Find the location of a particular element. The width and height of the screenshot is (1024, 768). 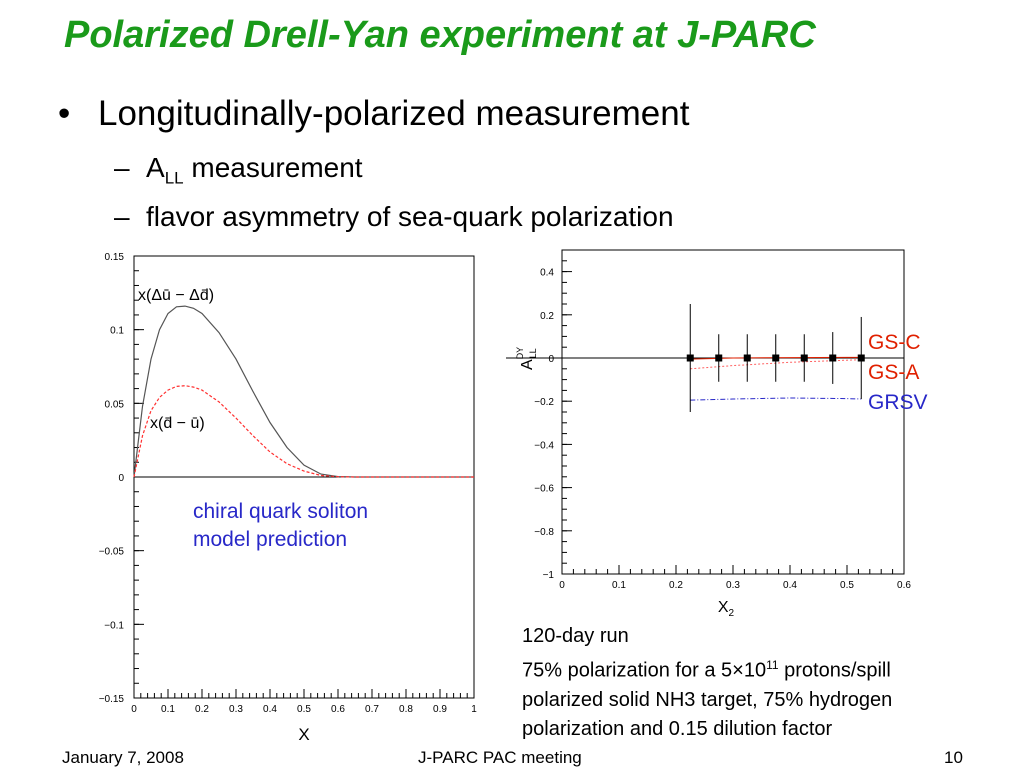

series-label-1: x(d̄ − ū) is located at coordinates (177, 423).